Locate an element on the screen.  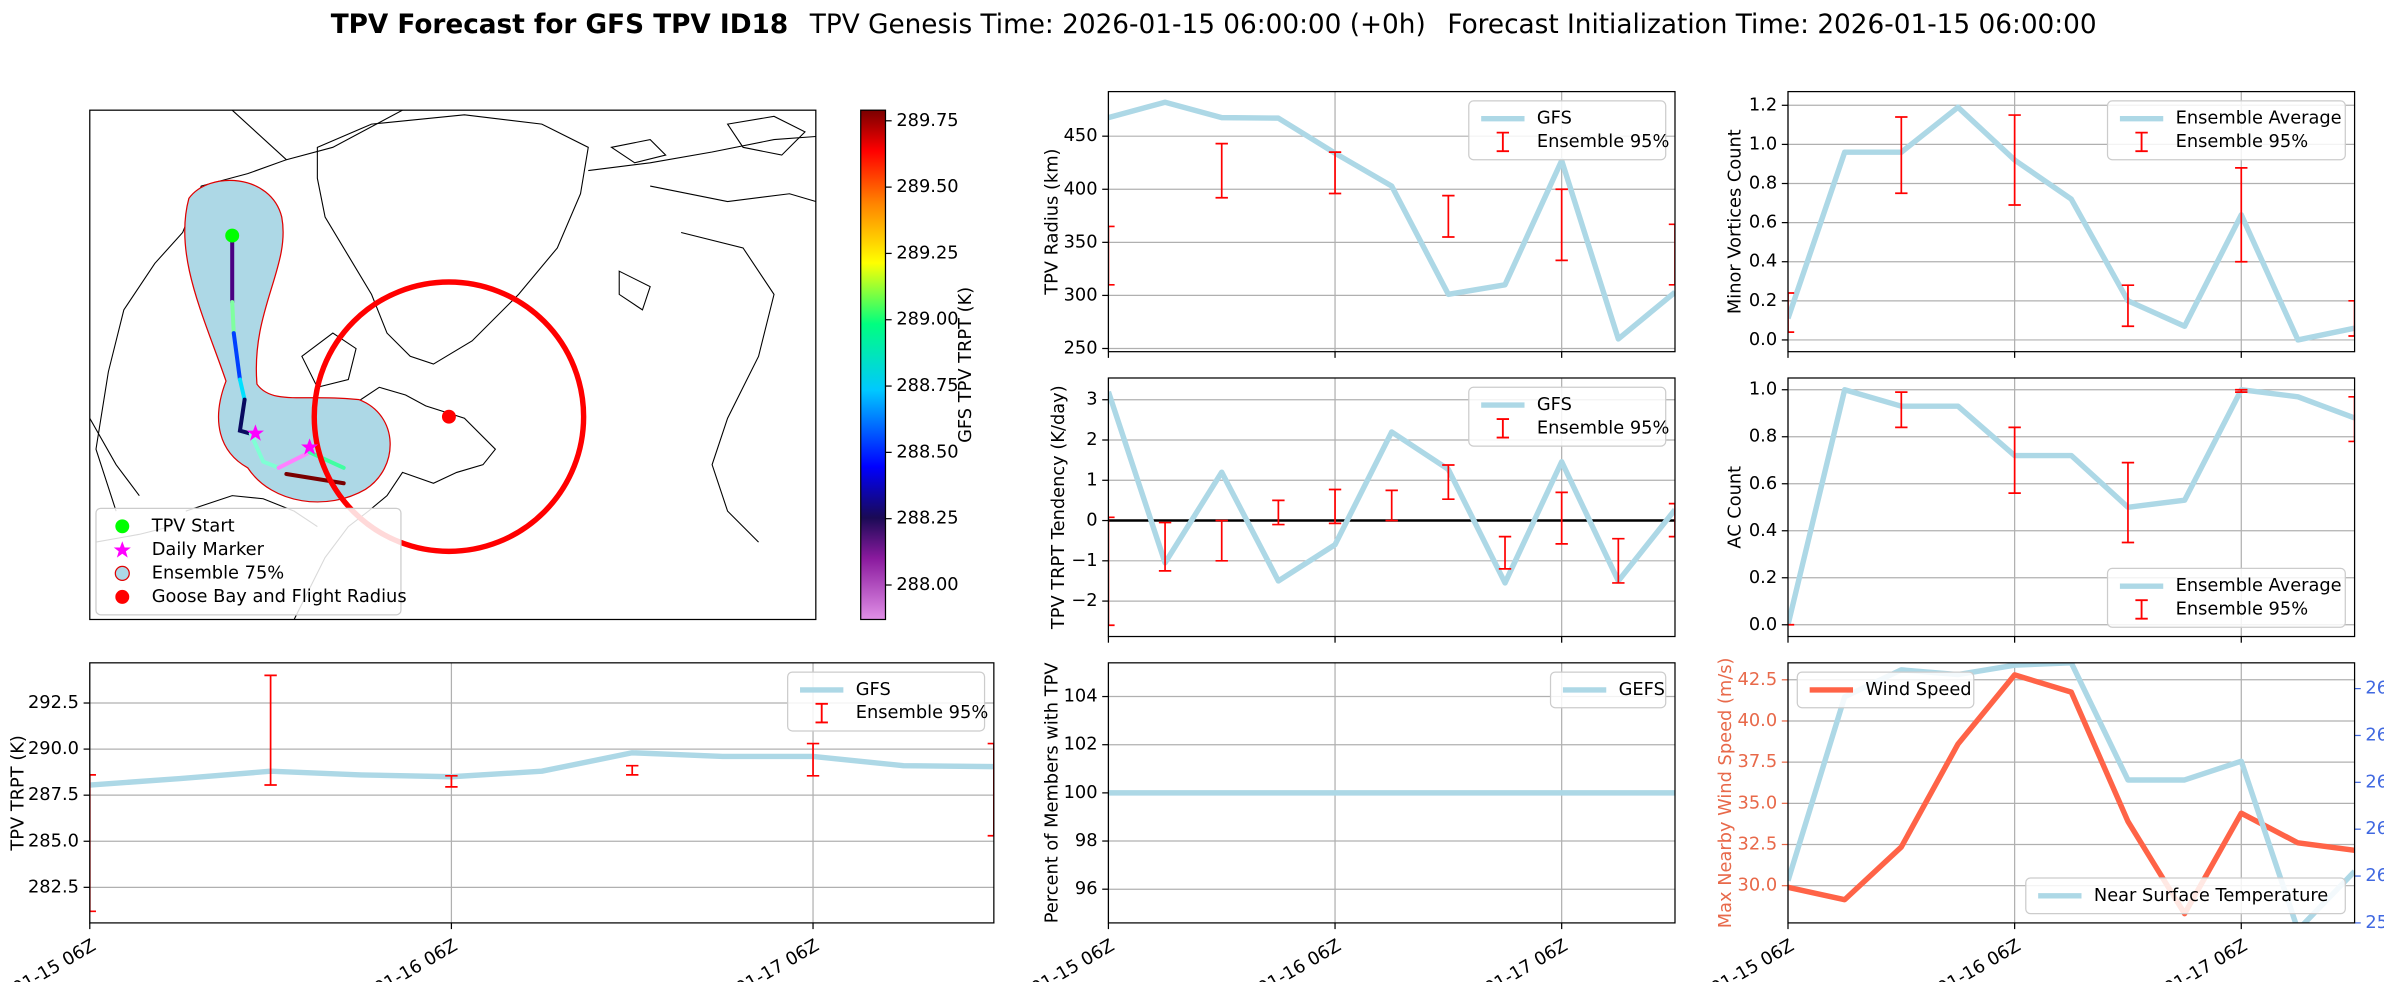
colorbar-tick-label: 288.25 is located at coordinates (927, 518).